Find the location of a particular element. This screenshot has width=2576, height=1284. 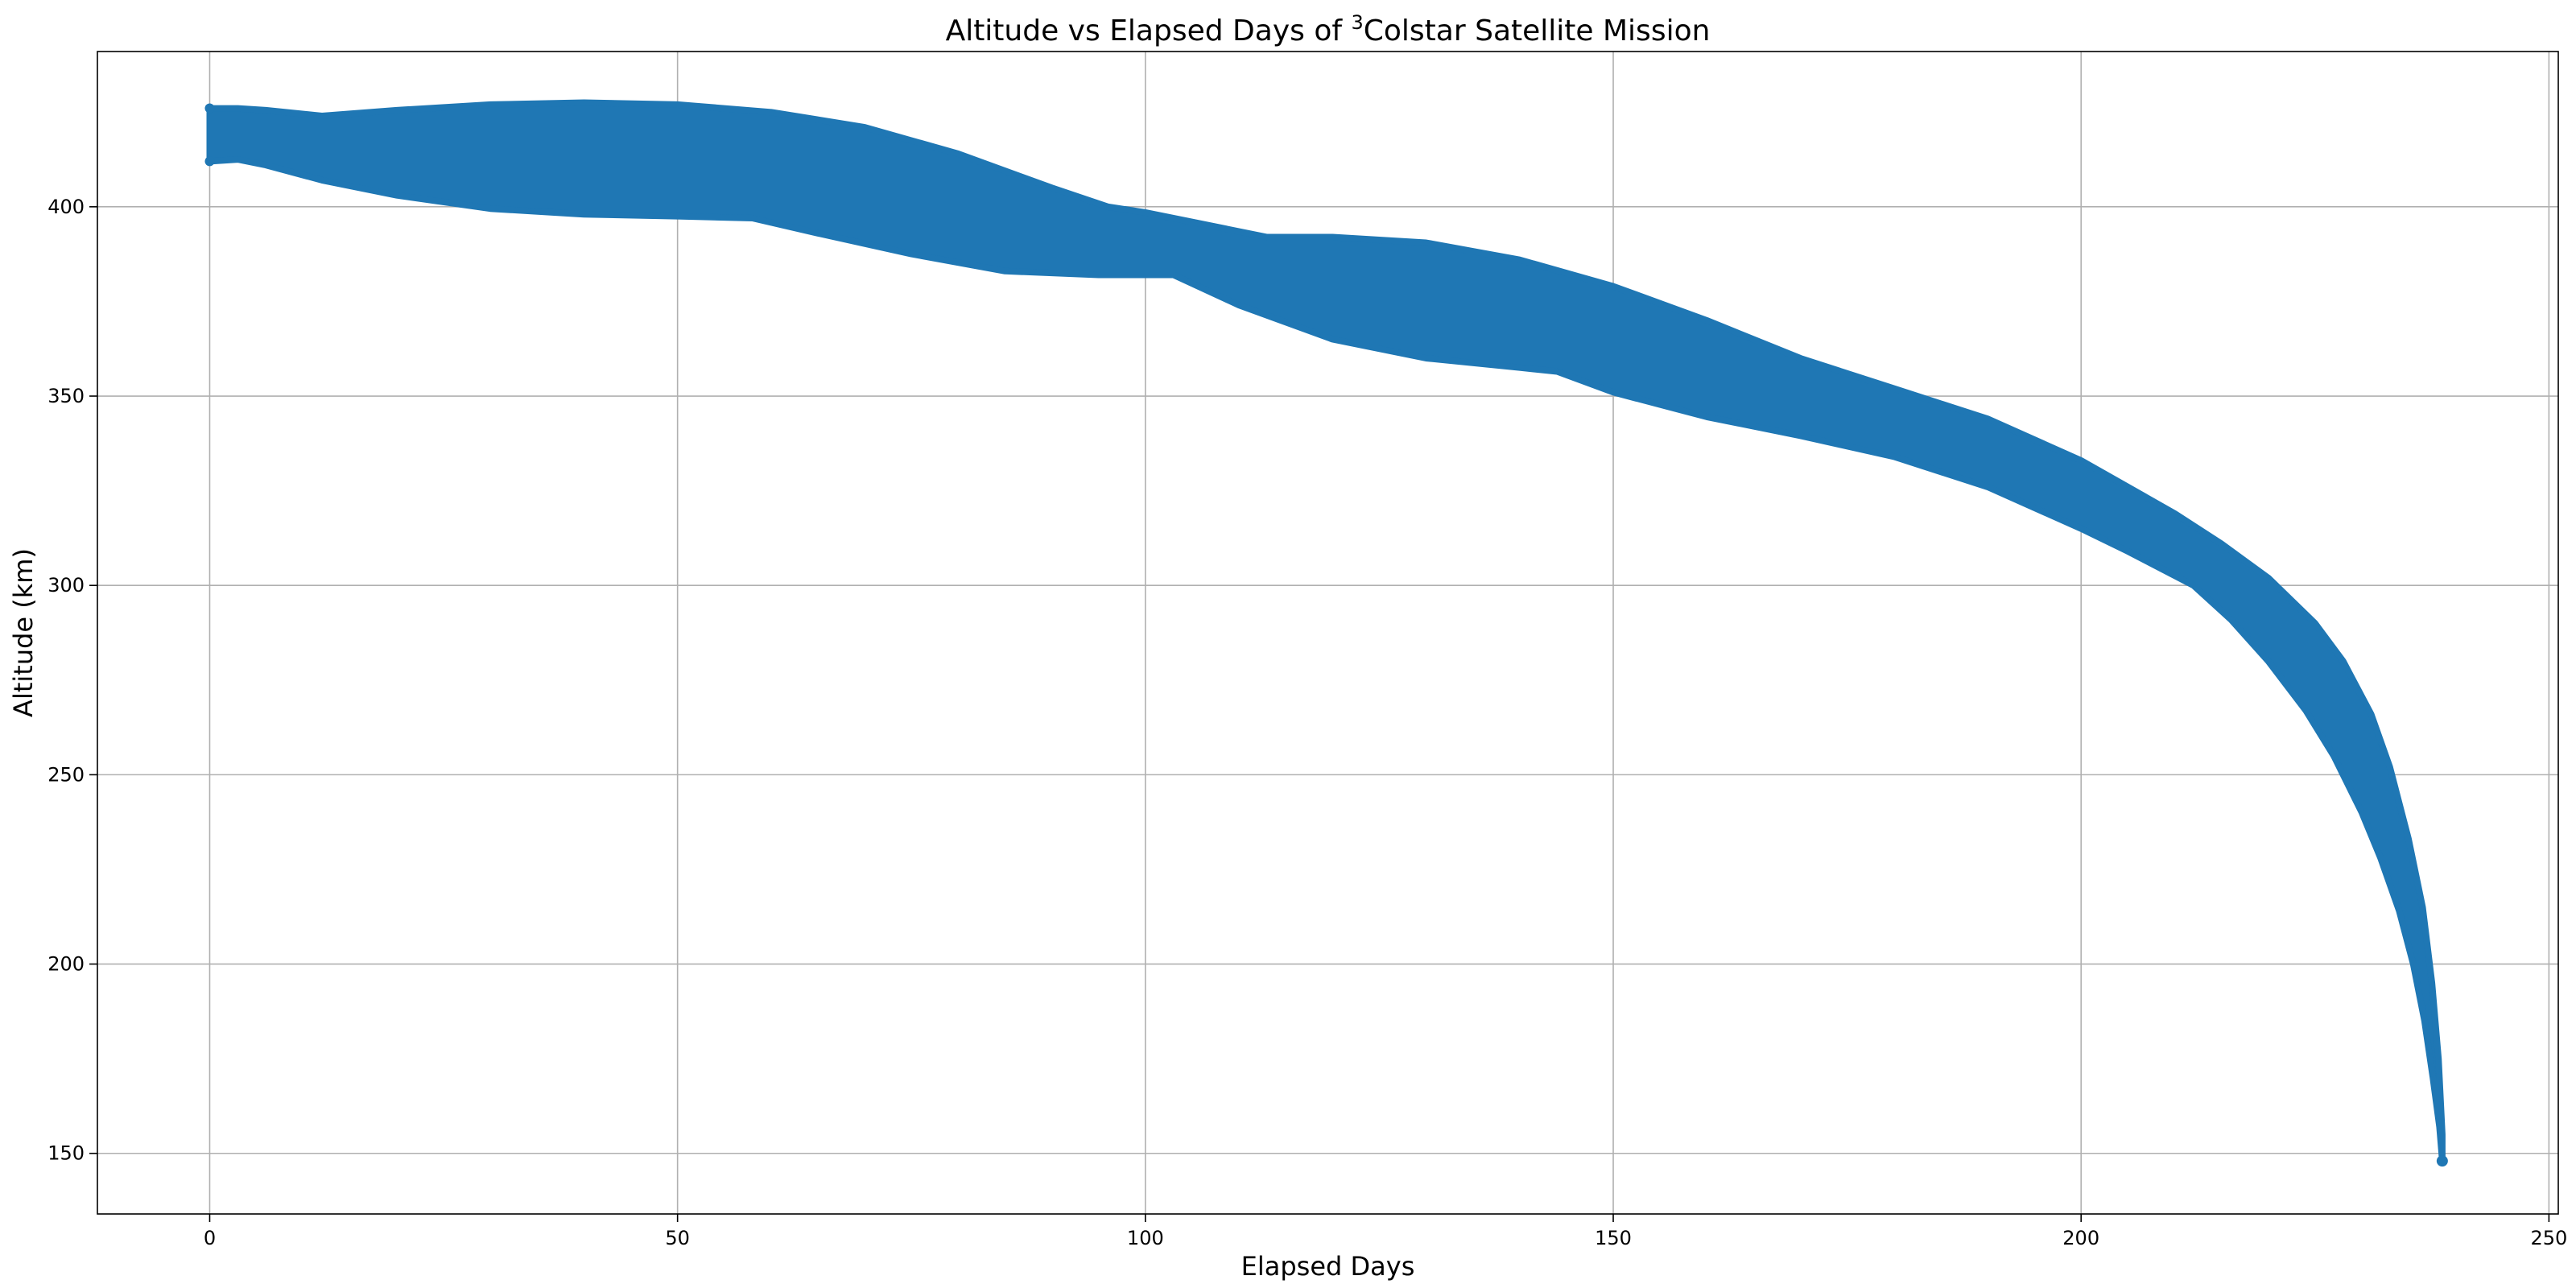

chart-title-prefix: Altitude vs Elapsed Days of is located at coordinates (1149, 30).